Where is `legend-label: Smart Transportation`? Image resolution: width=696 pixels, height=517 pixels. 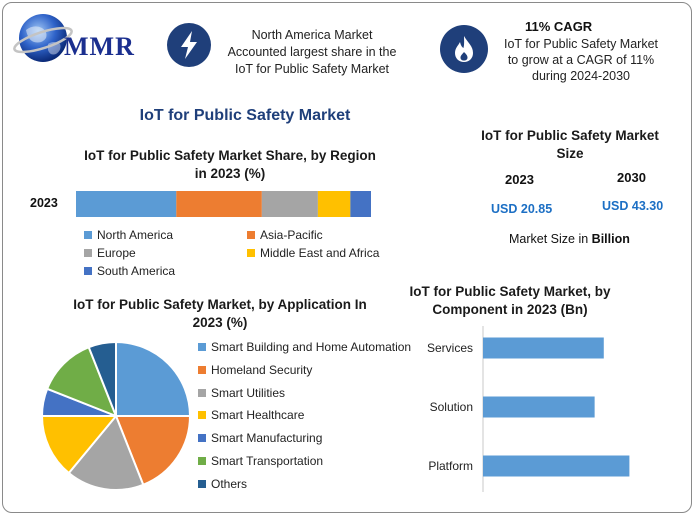
legend-label: Smart Transportation is located at coordinates (267, 461).